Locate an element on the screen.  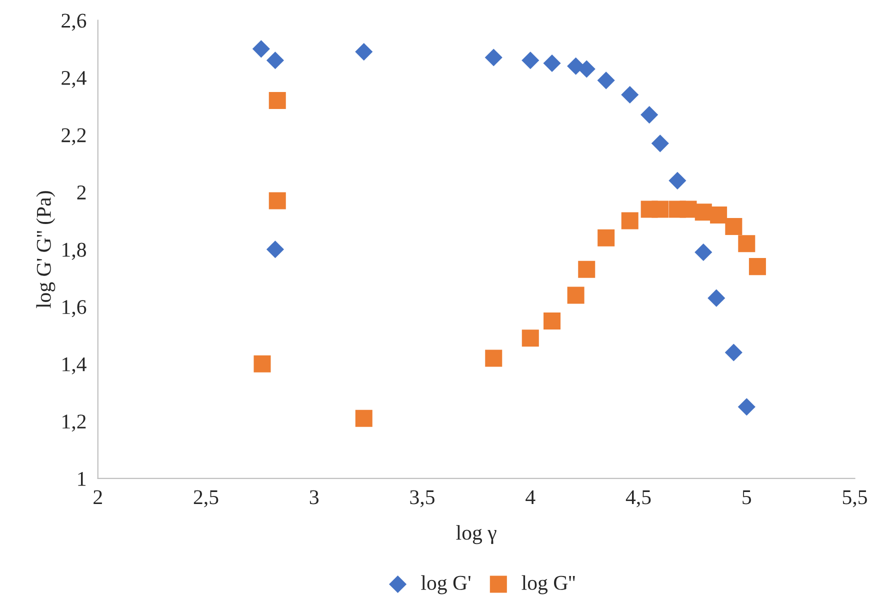
y-tick-label: 1,4 is located at coordinates (74, 365).